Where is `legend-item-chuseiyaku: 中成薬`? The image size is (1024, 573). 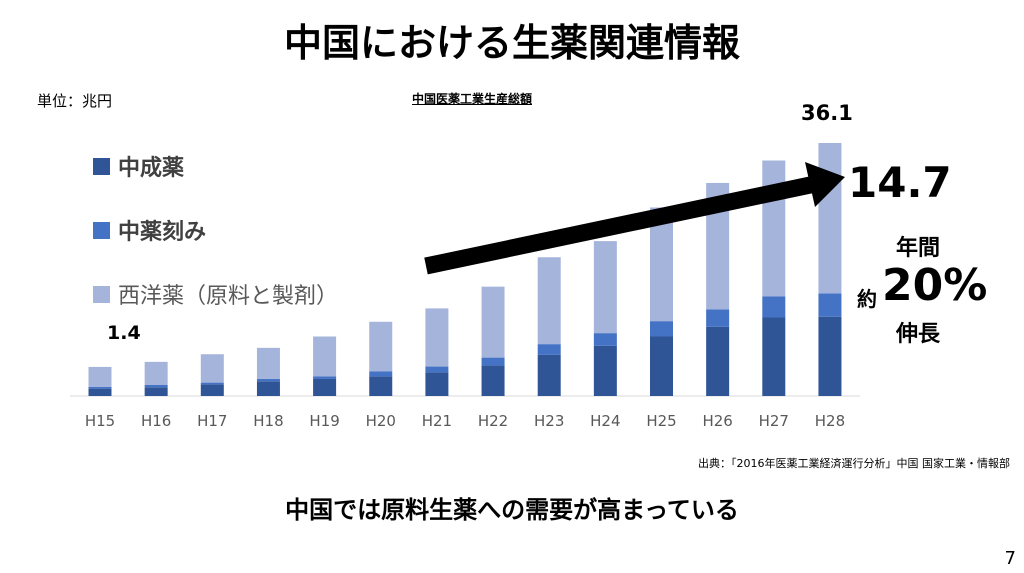
legend-item-chuseiyaku: 中成薬 is located at coordinates (138, 166).